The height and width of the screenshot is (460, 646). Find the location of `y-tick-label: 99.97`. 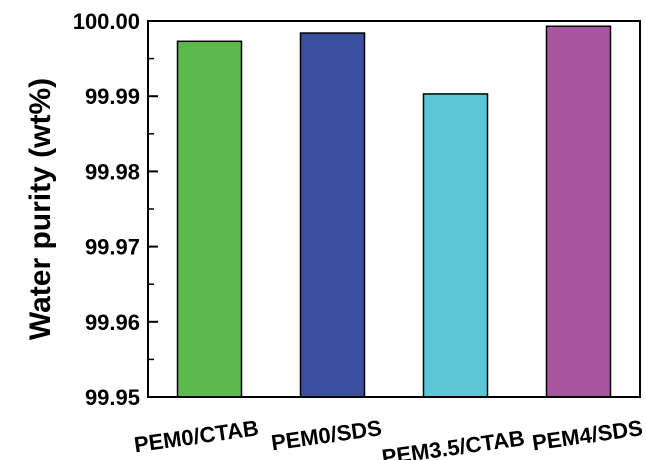

y-tick-label: 99.97 is located at coordinates (112, 247).